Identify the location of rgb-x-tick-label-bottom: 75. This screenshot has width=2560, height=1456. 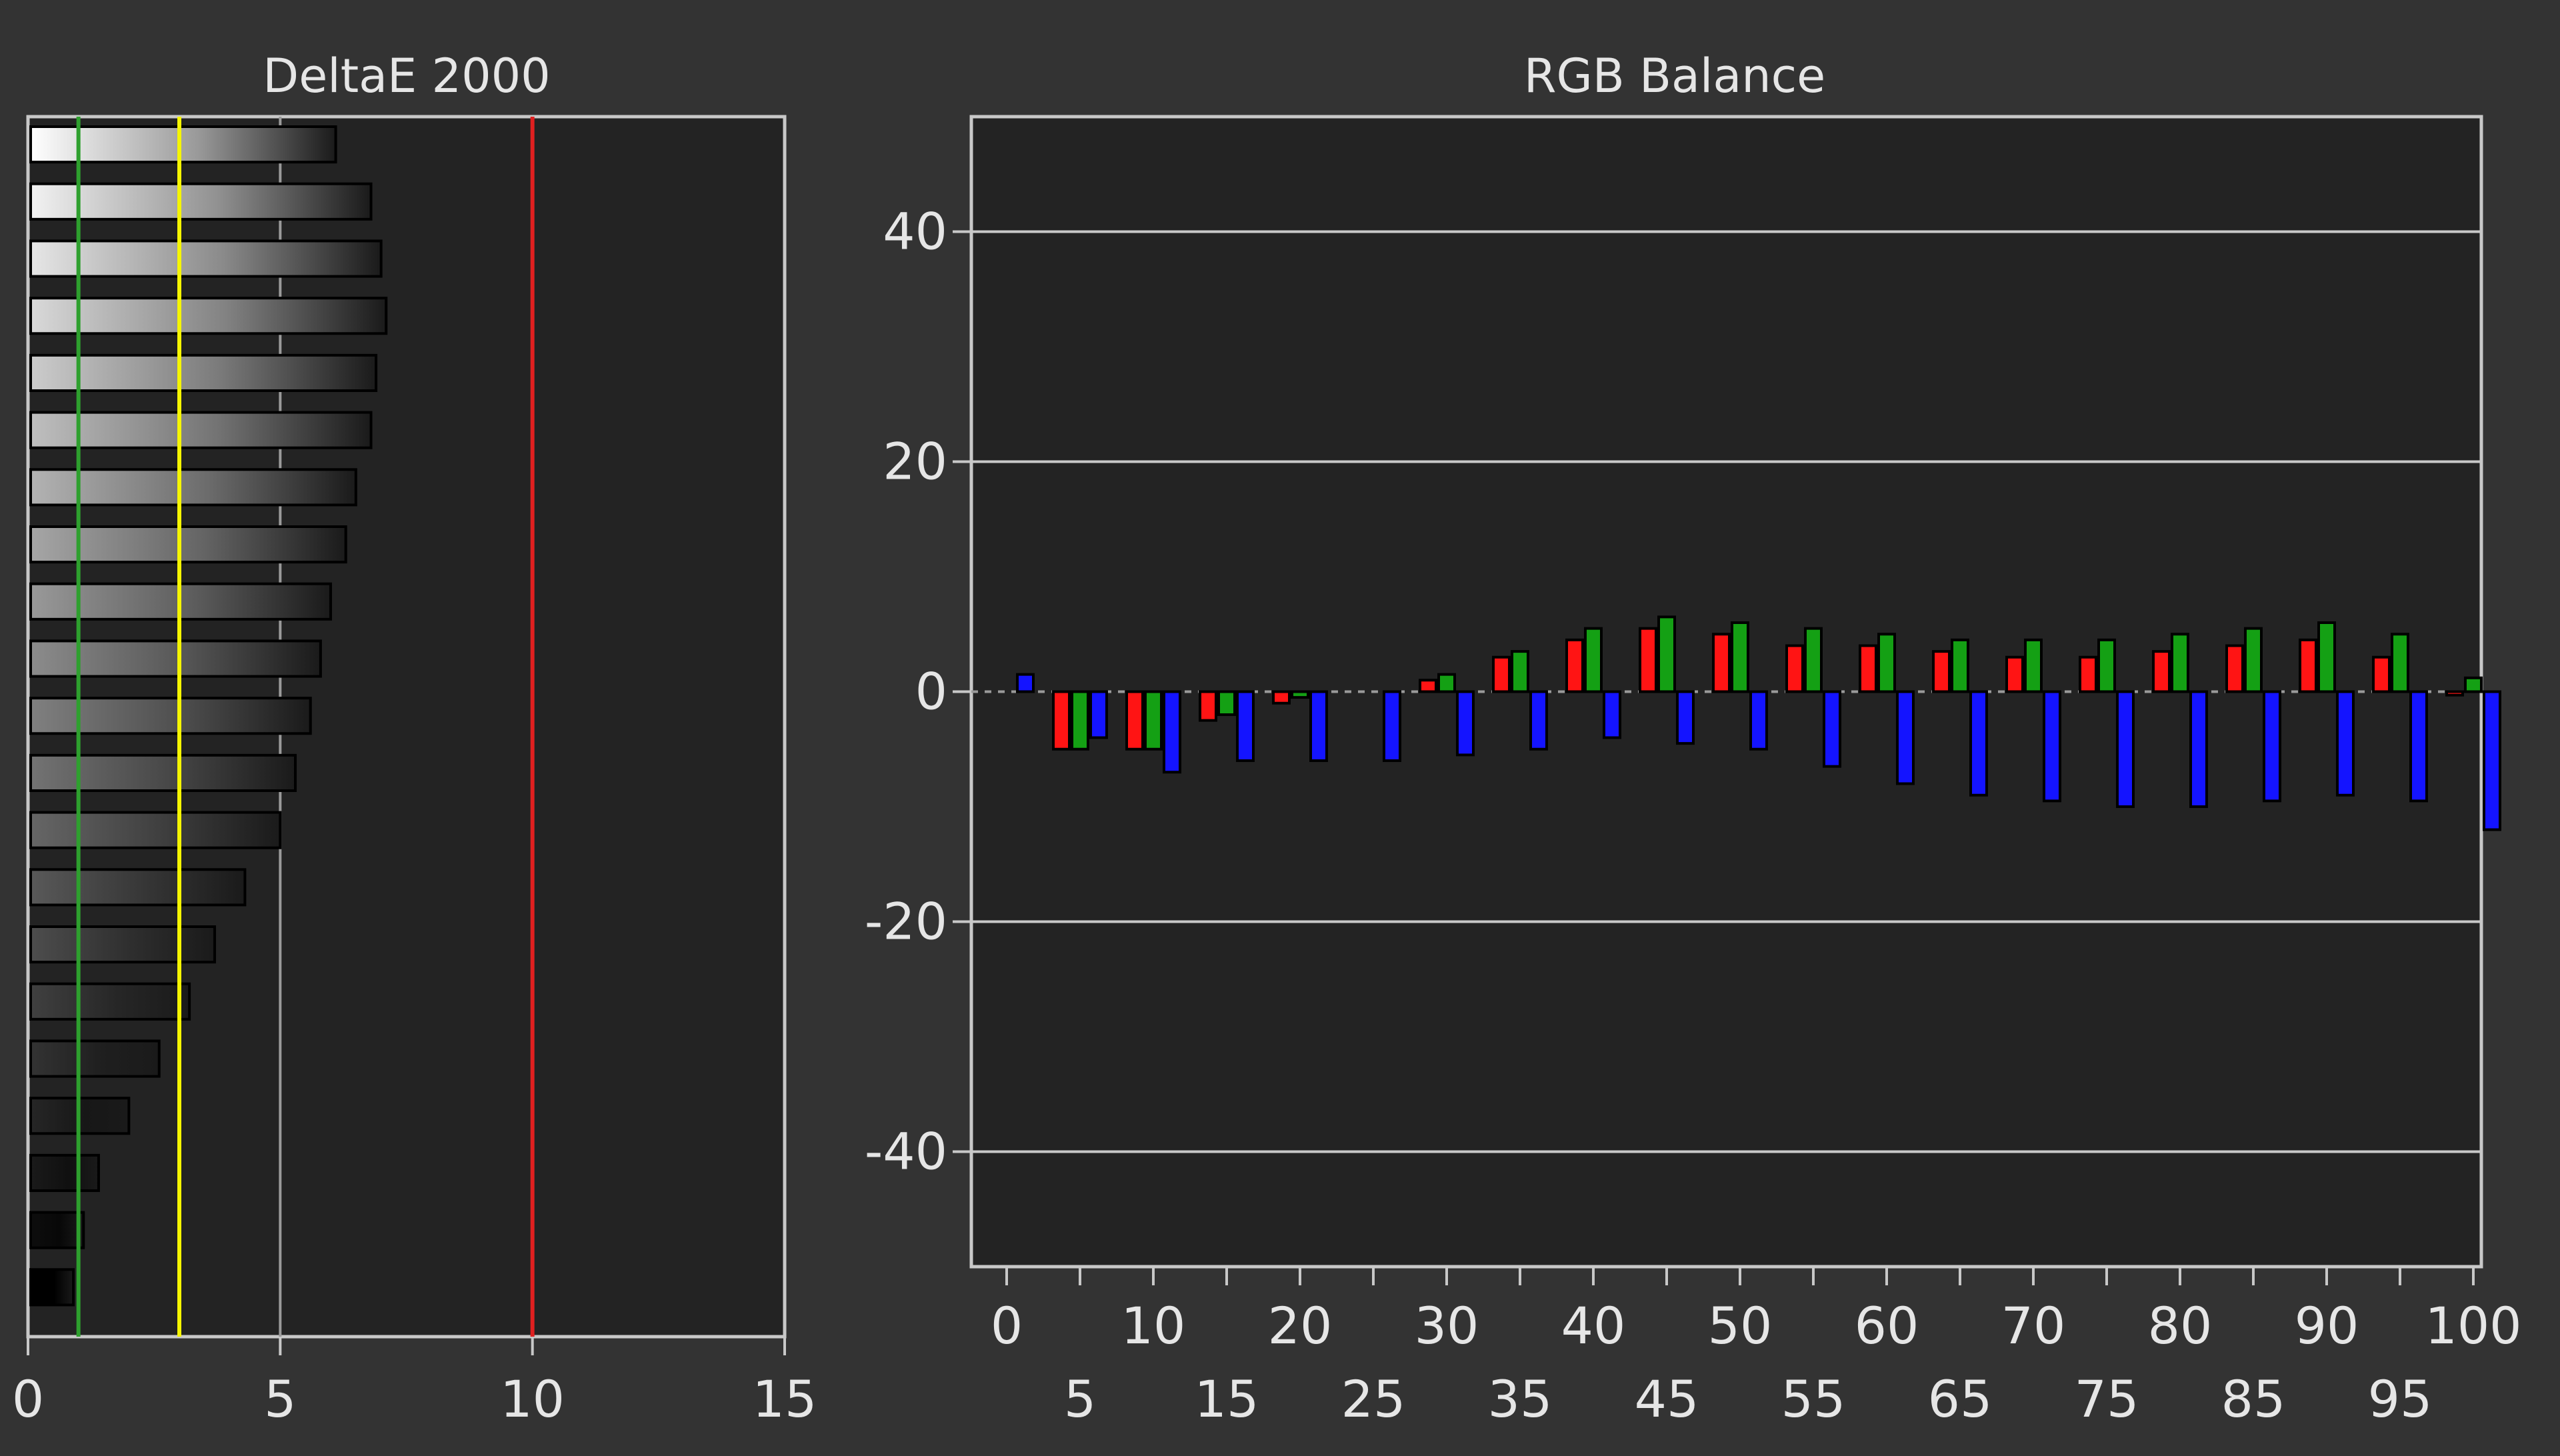
(2107, 1399).